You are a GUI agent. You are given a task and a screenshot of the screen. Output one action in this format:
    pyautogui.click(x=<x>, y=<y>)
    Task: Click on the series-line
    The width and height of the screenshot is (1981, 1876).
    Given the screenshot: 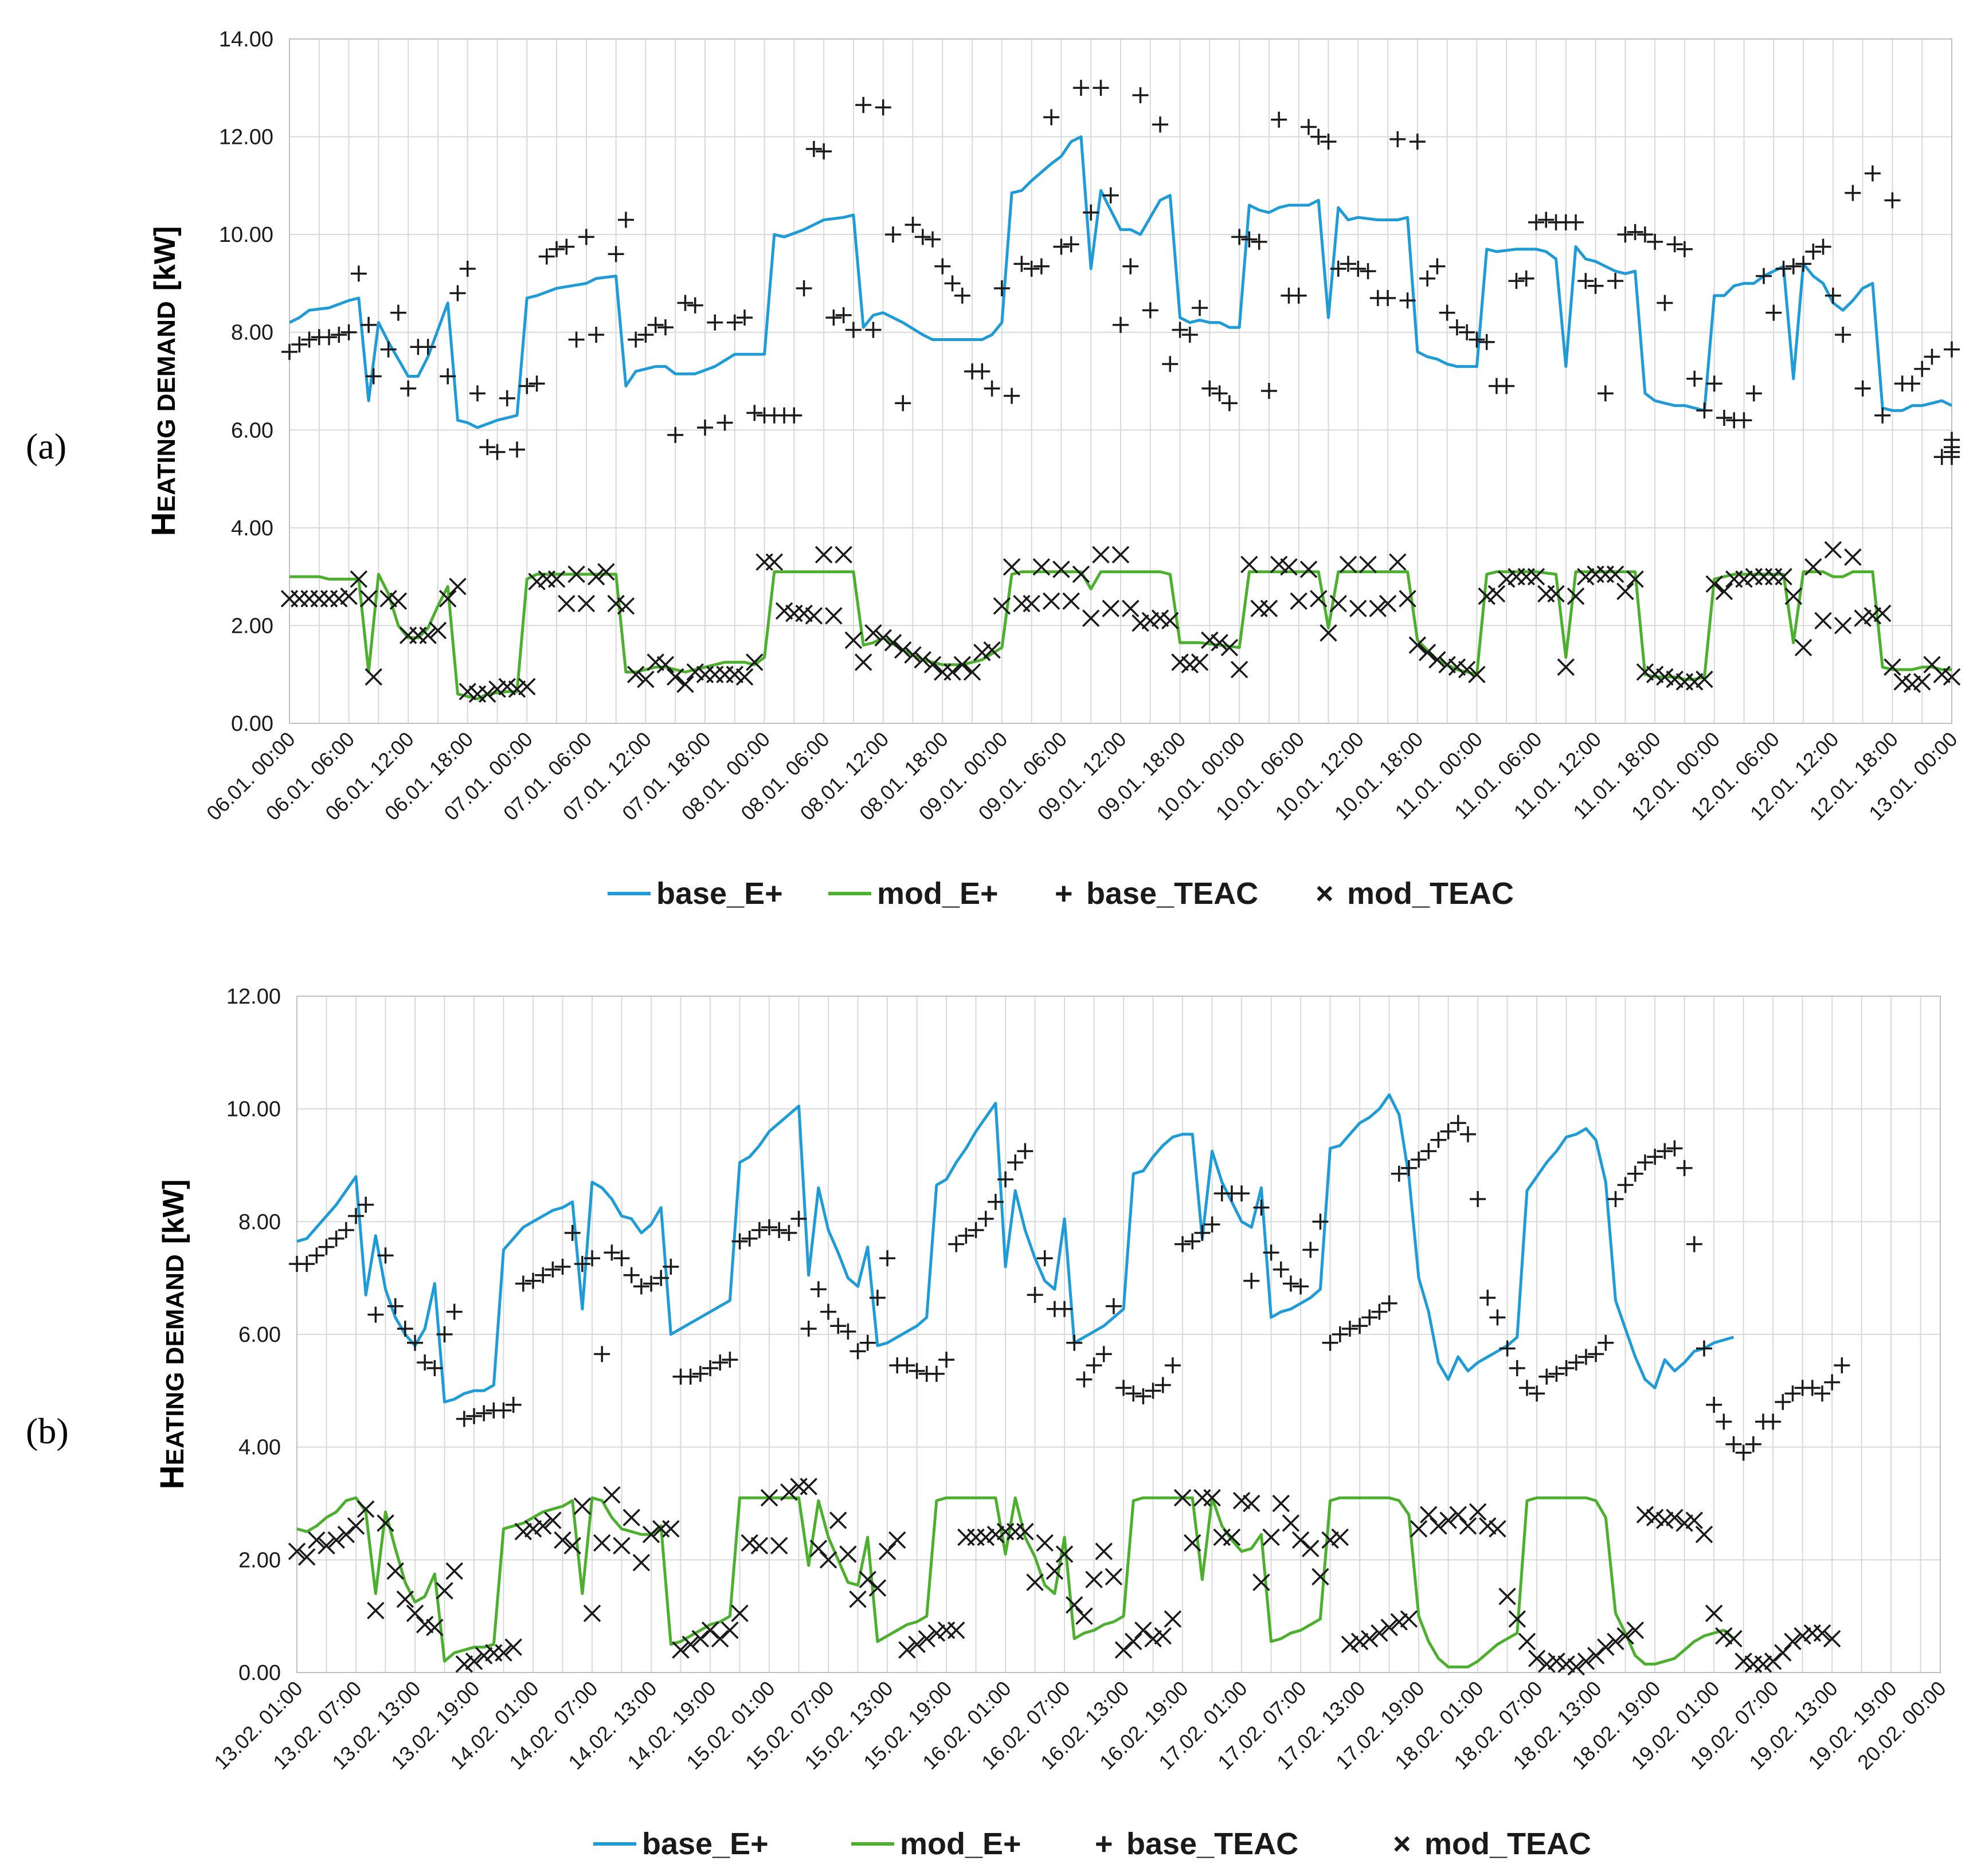 What is the action you would take?
    pyautogui.click(x=1120, y=282)
    